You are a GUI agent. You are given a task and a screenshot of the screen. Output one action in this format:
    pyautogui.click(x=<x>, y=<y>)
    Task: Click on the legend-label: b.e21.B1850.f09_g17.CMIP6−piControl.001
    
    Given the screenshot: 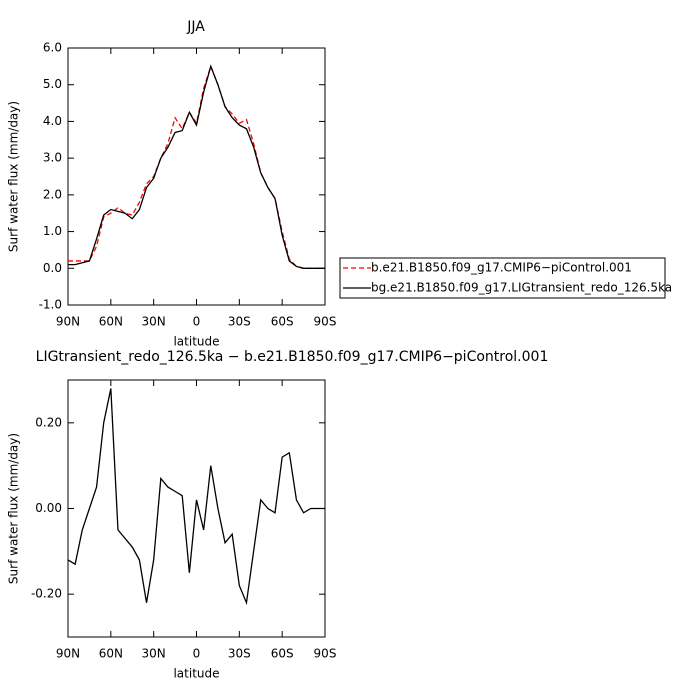 What is the action you would take?
    pyautogui.click(x=501, y=268)
    